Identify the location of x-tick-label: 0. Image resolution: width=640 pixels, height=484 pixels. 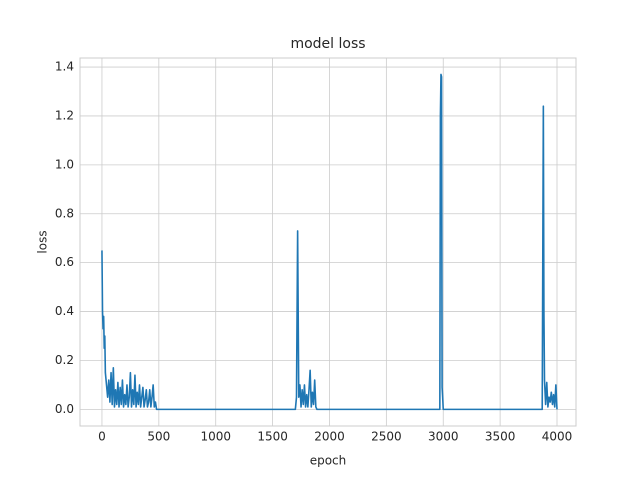
(102, 437).